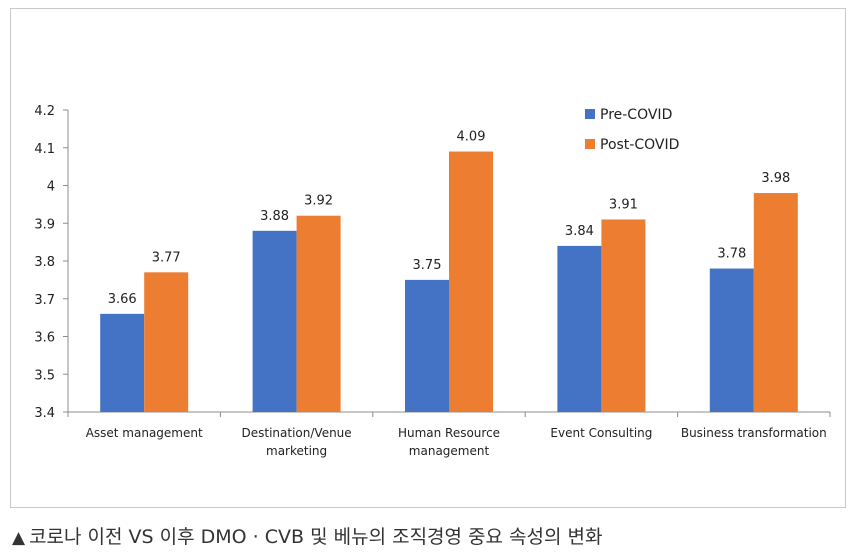 This screenshot has width=855, height=560. I want to click on data-label: 3.91, so click(623, 204).